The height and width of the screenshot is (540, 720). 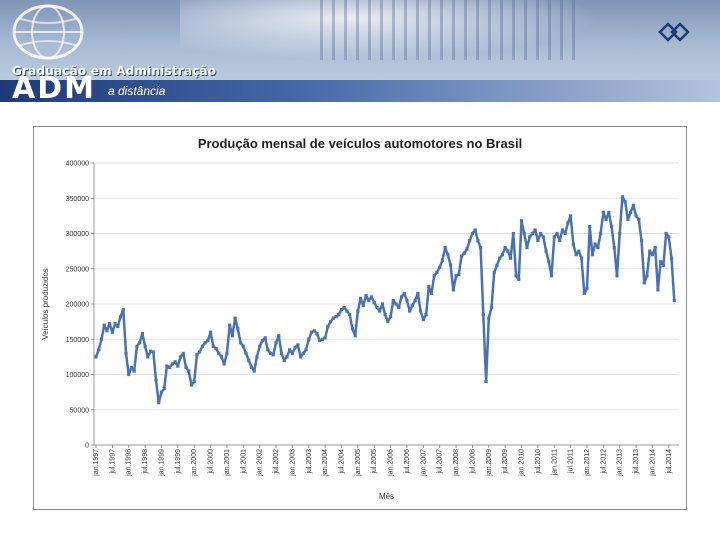 I want to click on globe-icon, so click(x=48, y=32).